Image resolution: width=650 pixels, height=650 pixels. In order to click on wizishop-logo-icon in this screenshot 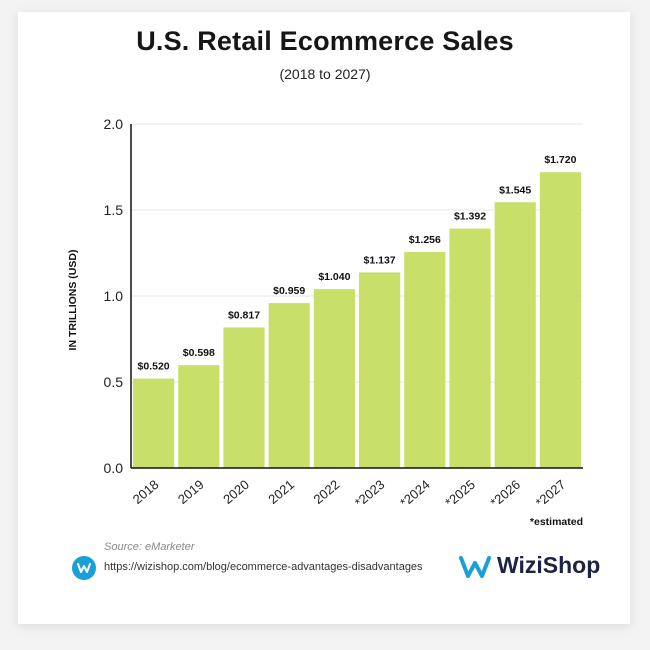, I will do `click(475, 567)`.